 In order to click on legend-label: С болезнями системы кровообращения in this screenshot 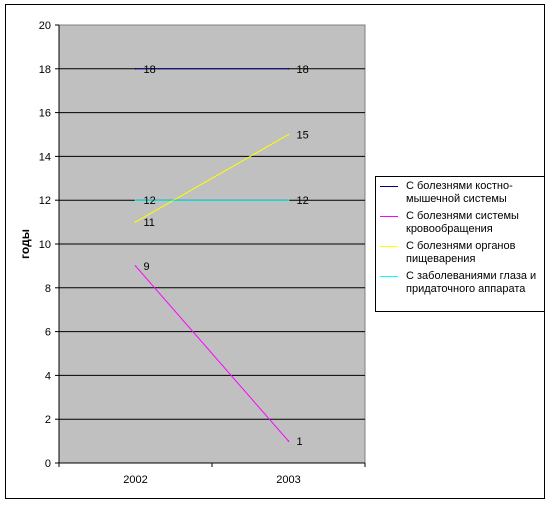, I will do `click(462, 222)`.